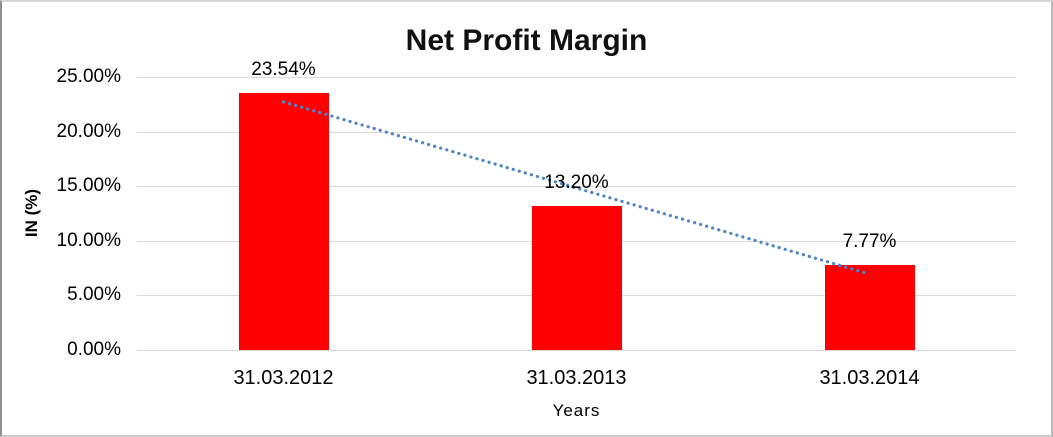  What do you see at coordinates (88, 186) in the screenshot?
I see `y-tick-label: 15.00%` at bounding box center [88, 186].